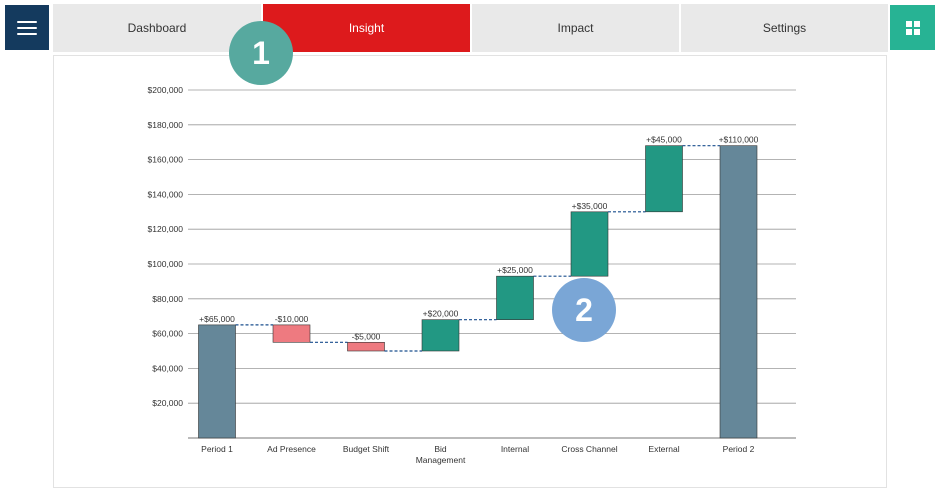 This screenshot has width=940, height=494. I want to click on grid-view-icon, so click(912, 27).